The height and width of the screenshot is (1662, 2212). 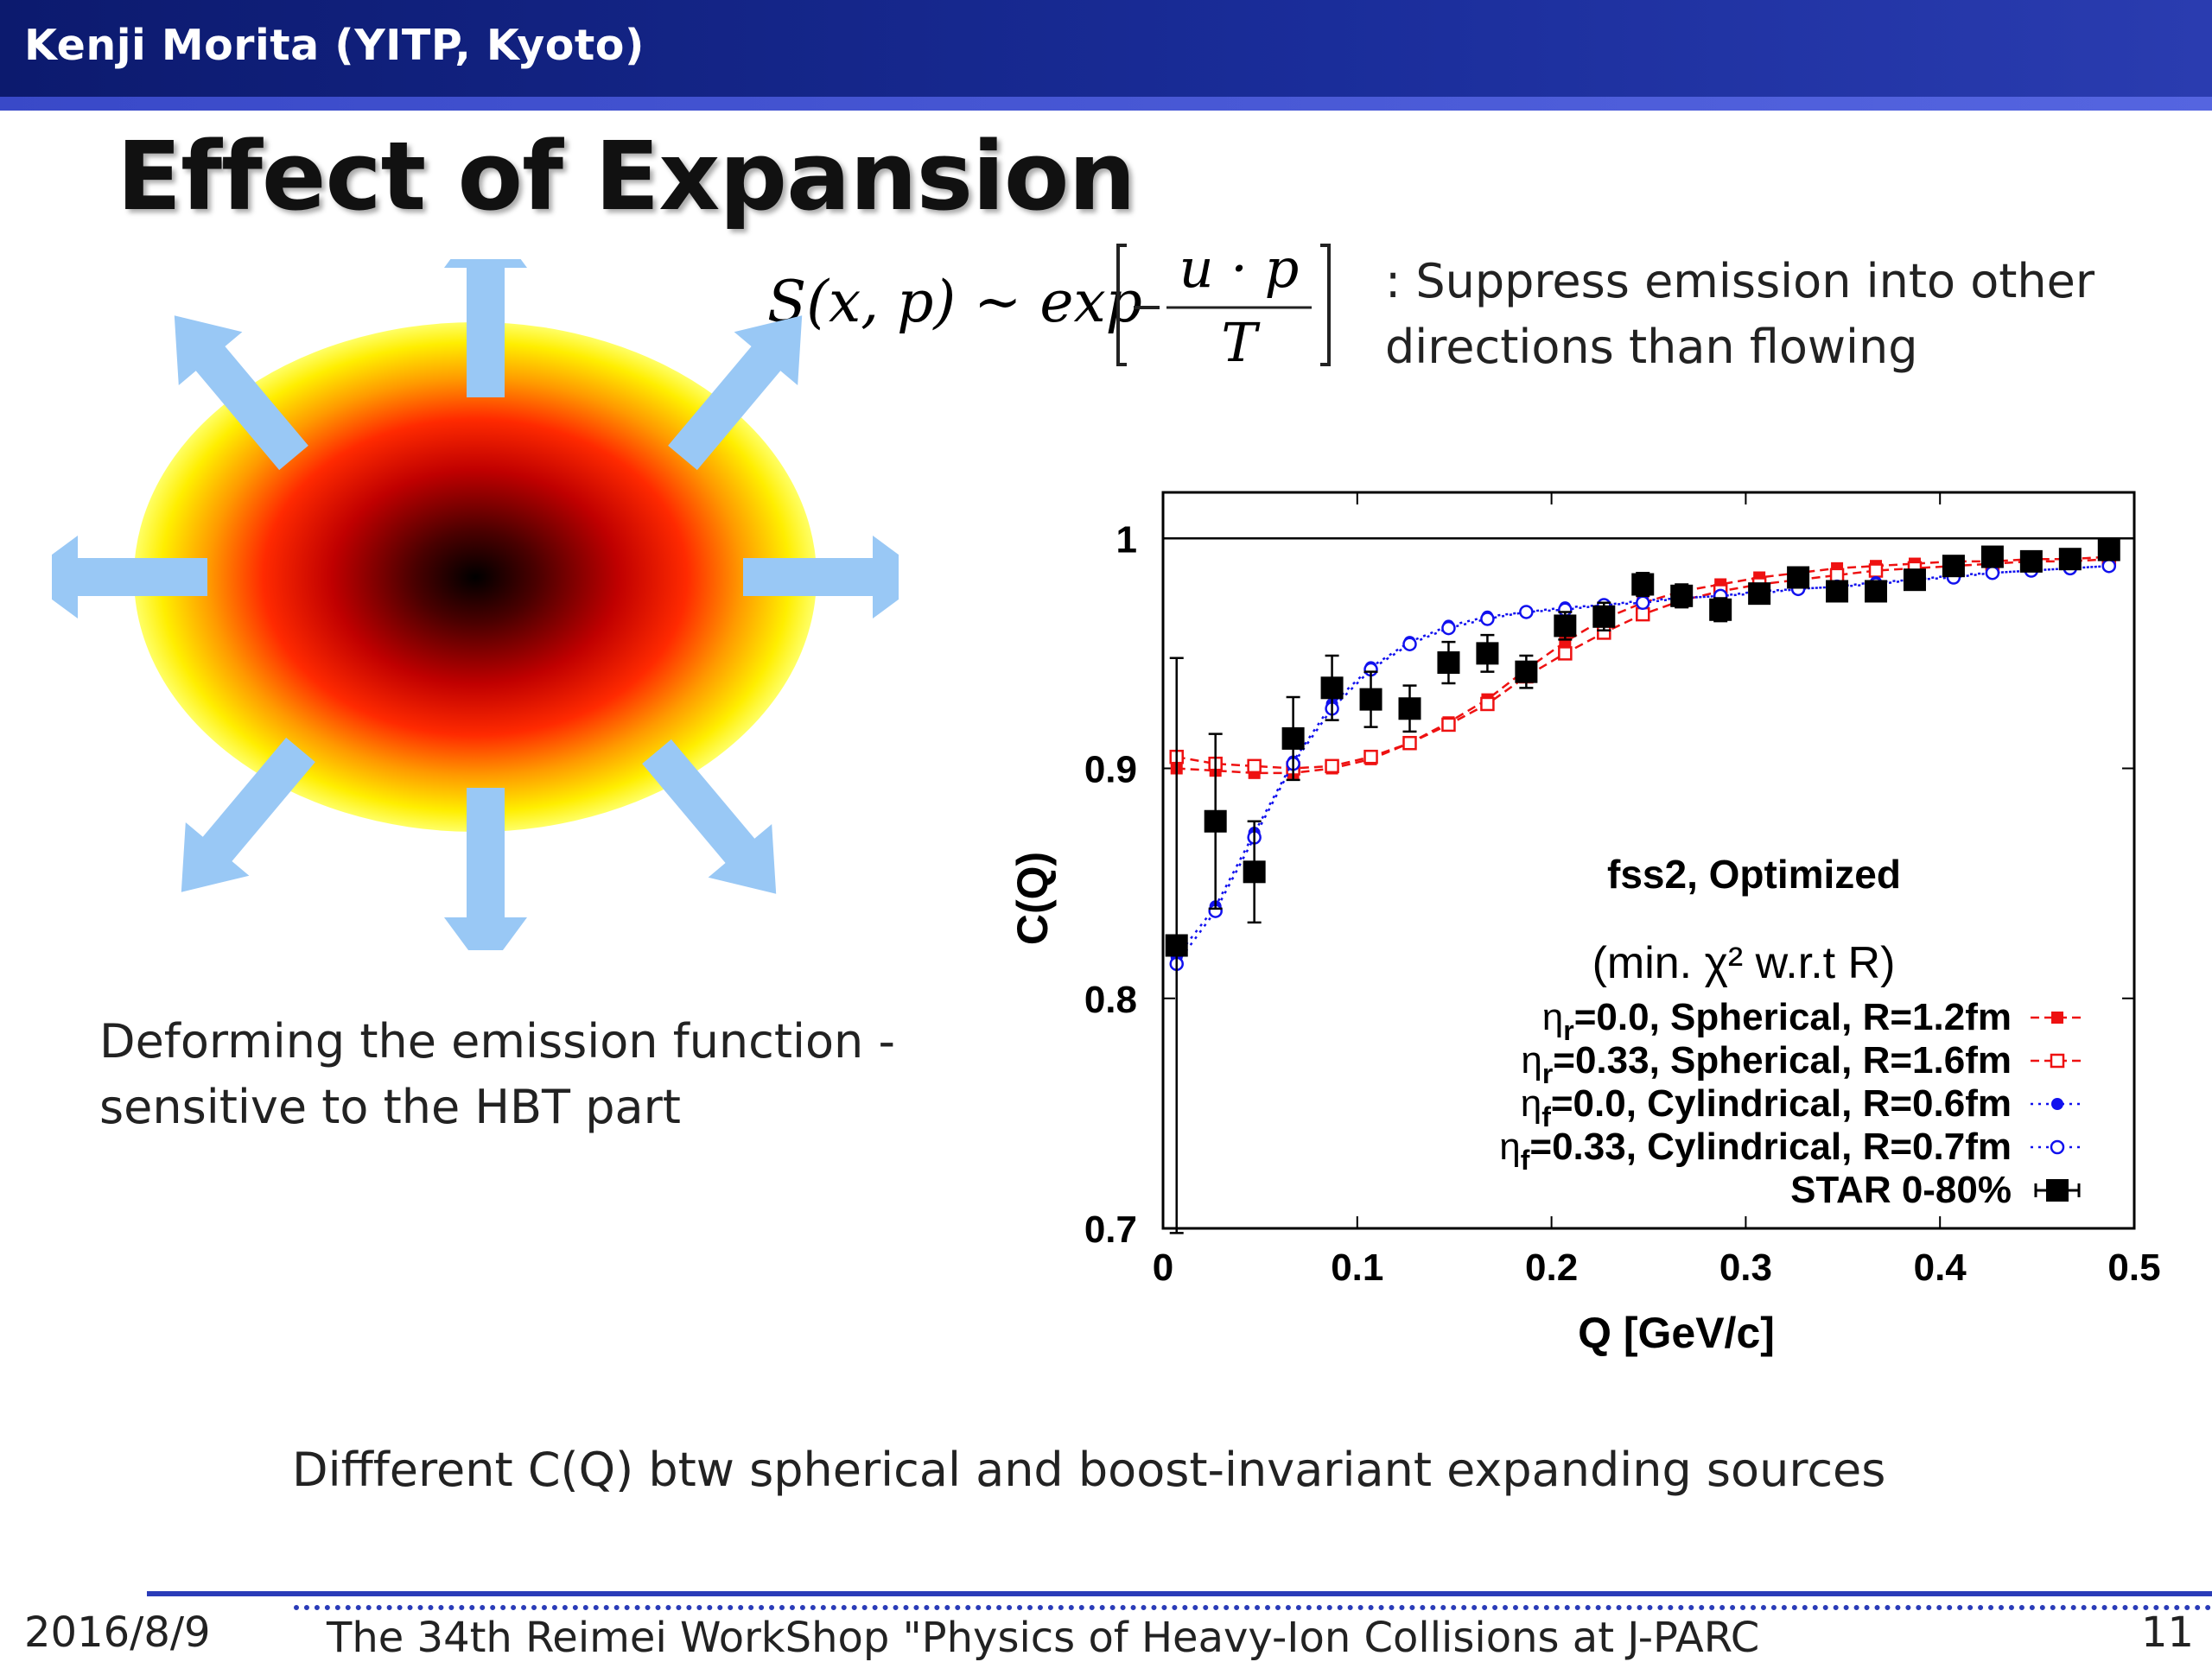 What do you see at coordinates (1940, 1267) in the screenshot?
I see `x-tick-label: 0.4` at bounding box center [1940, 1267].